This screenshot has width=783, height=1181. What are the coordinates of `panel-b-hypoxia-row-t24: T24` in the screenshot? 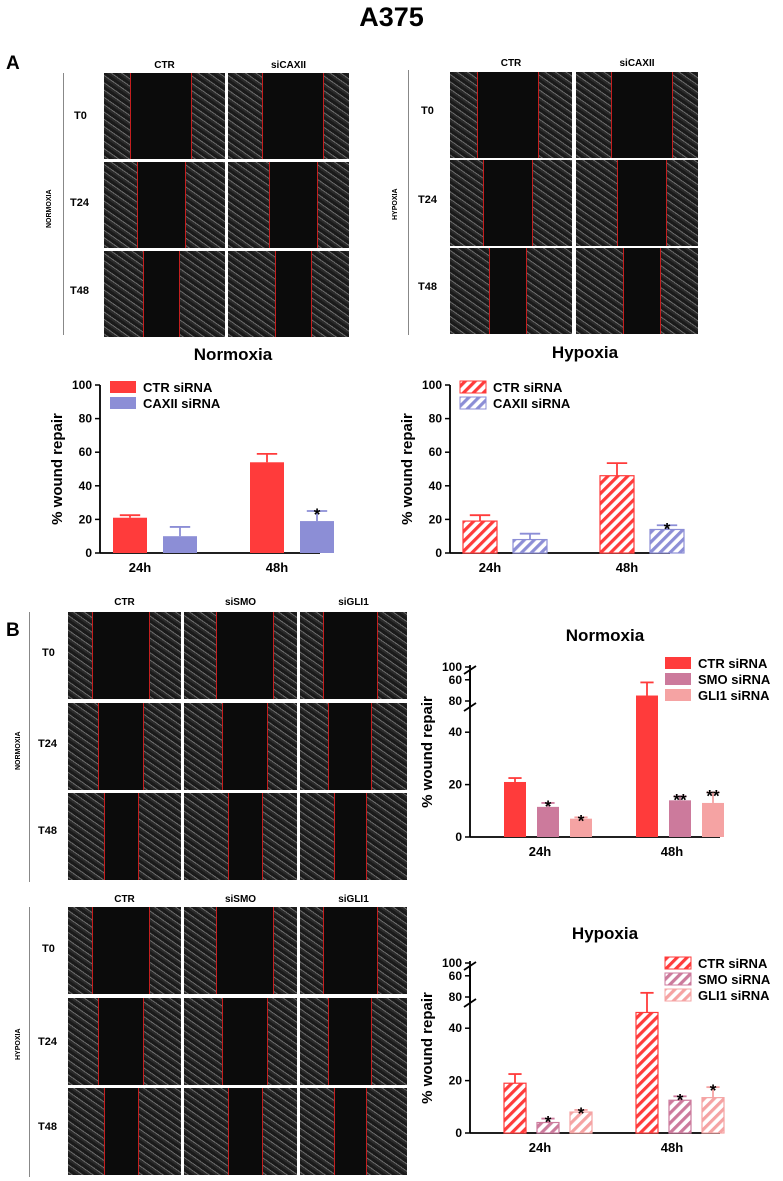 It's located at (47, 1042).